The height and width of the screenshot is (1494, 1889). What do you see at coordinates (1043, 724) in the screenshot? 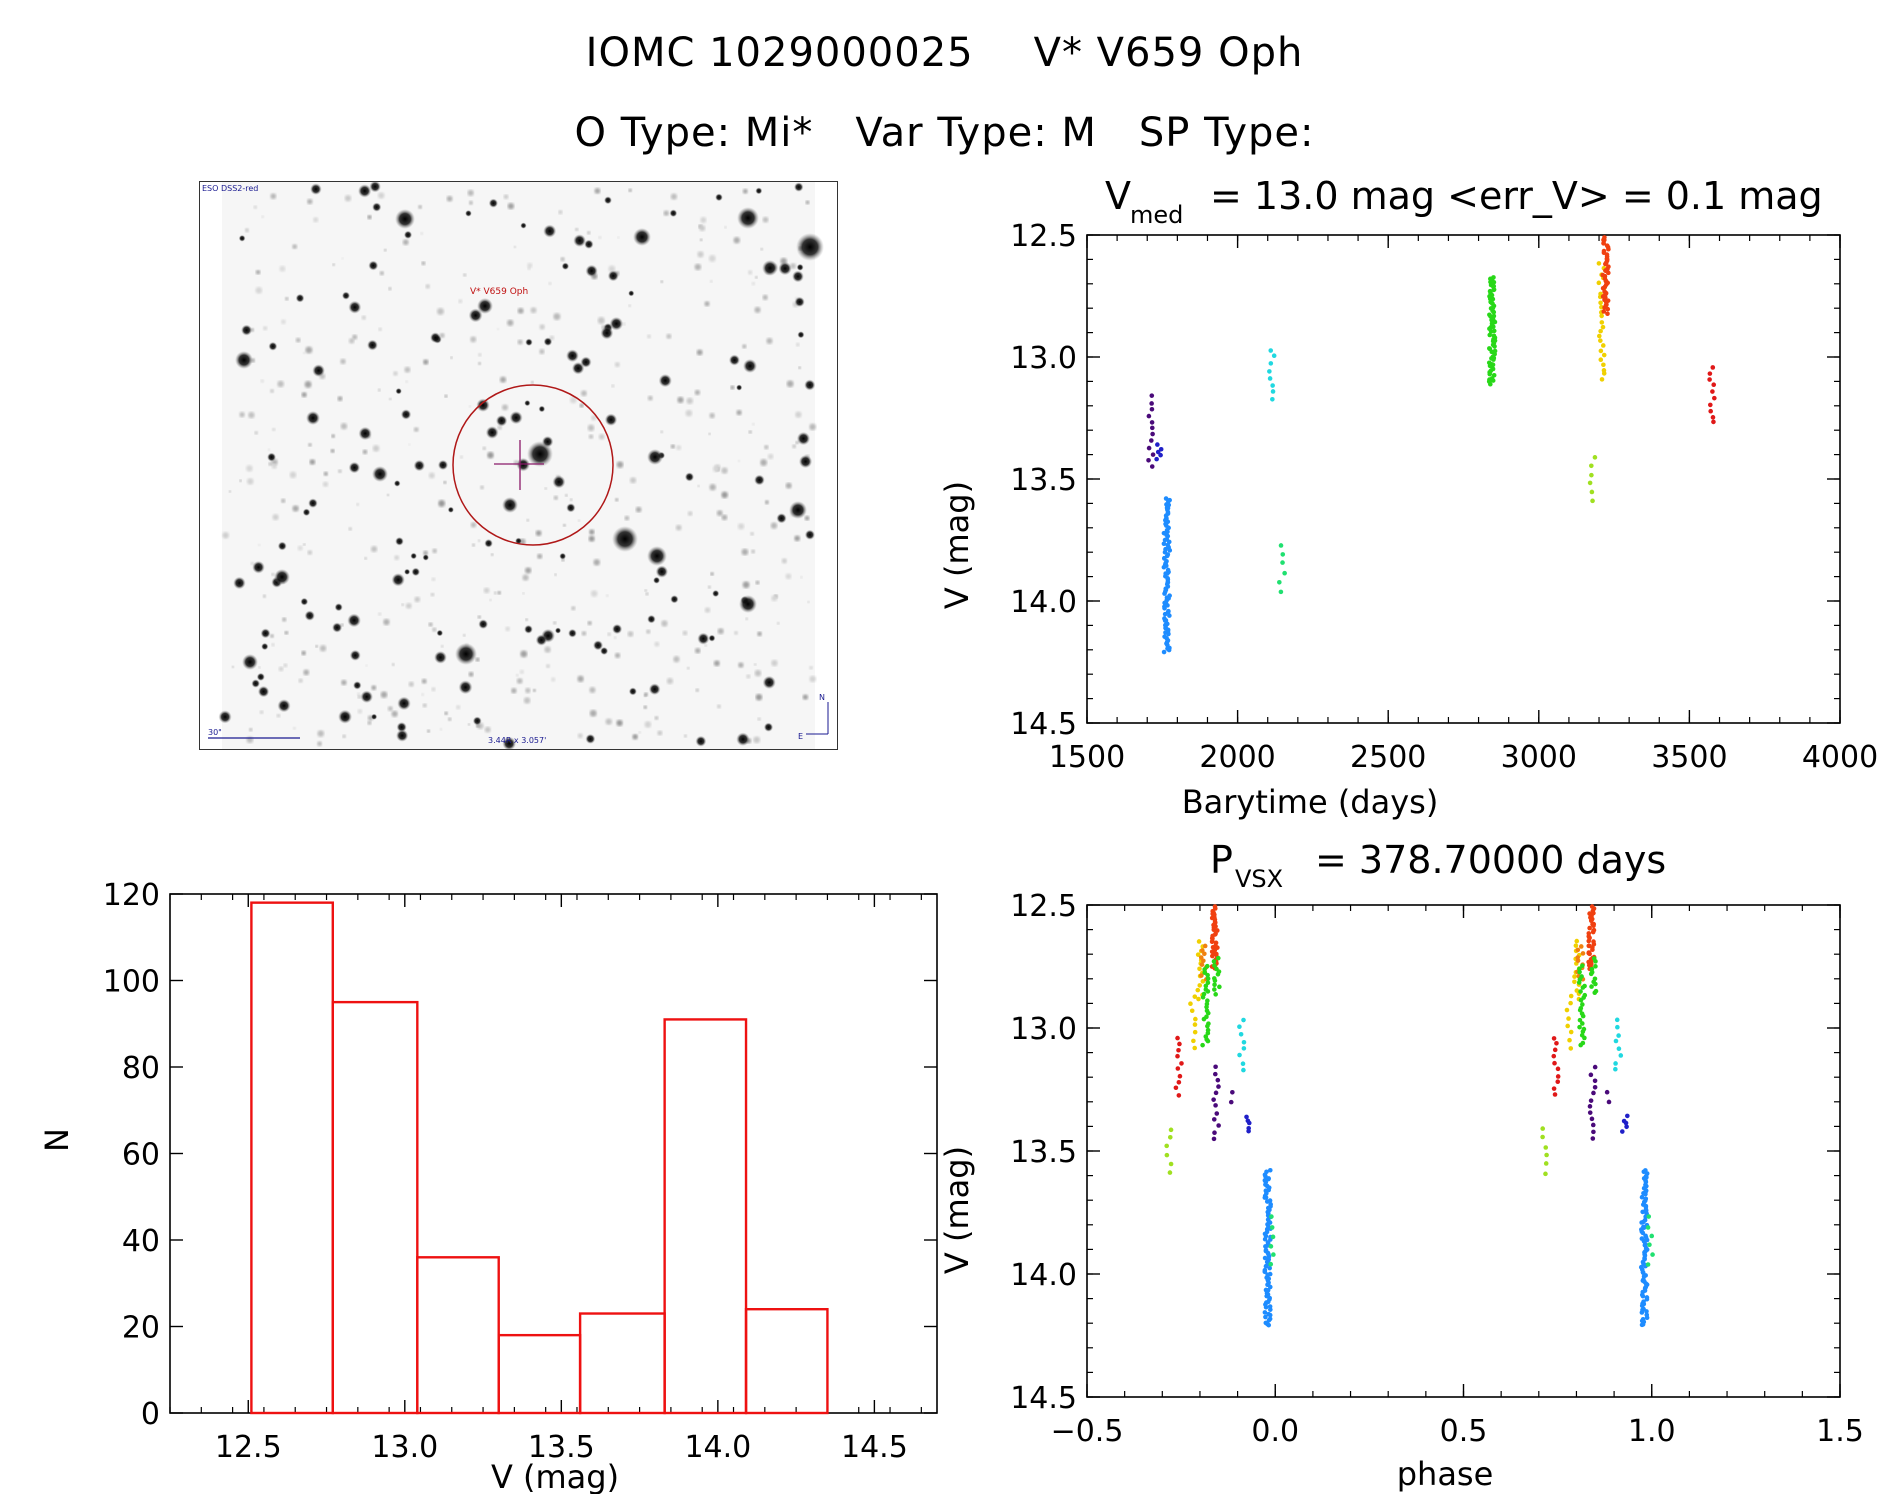
I see `lc-y-tick-label: 14.5` at bounding box center [1043, 724].